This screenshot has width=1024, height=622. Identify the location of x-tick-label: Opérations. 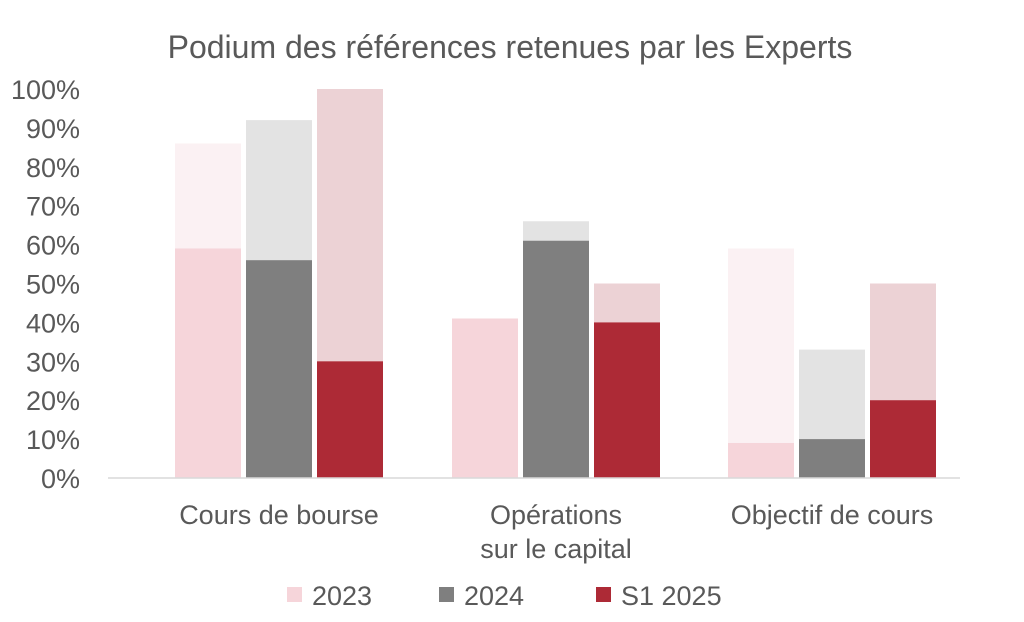
(556, 515).